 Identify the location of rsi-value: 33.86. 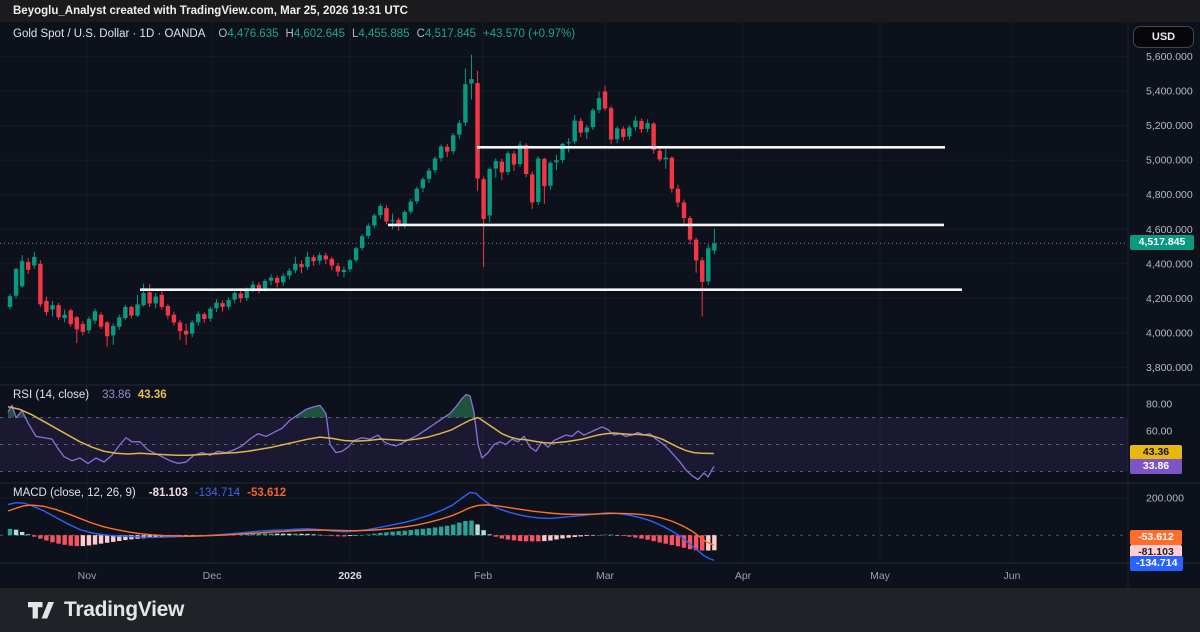
(116, 395).